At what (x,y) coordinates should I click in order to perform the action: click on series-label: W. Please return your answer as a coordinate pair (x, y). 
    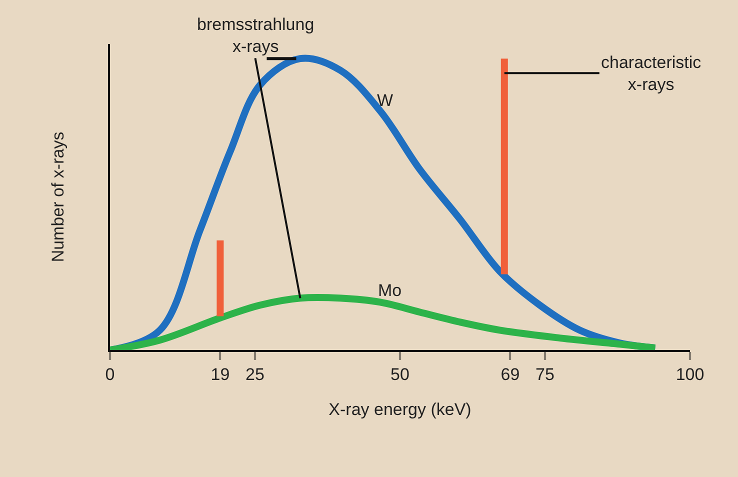
    Looking at the image, I should click on (385, 100).